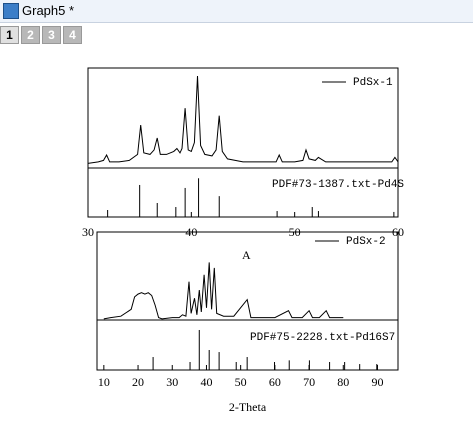 The height and width of the screenshot is (422, 473). I want to click on x-tick-label: 70, so click(309, 382).